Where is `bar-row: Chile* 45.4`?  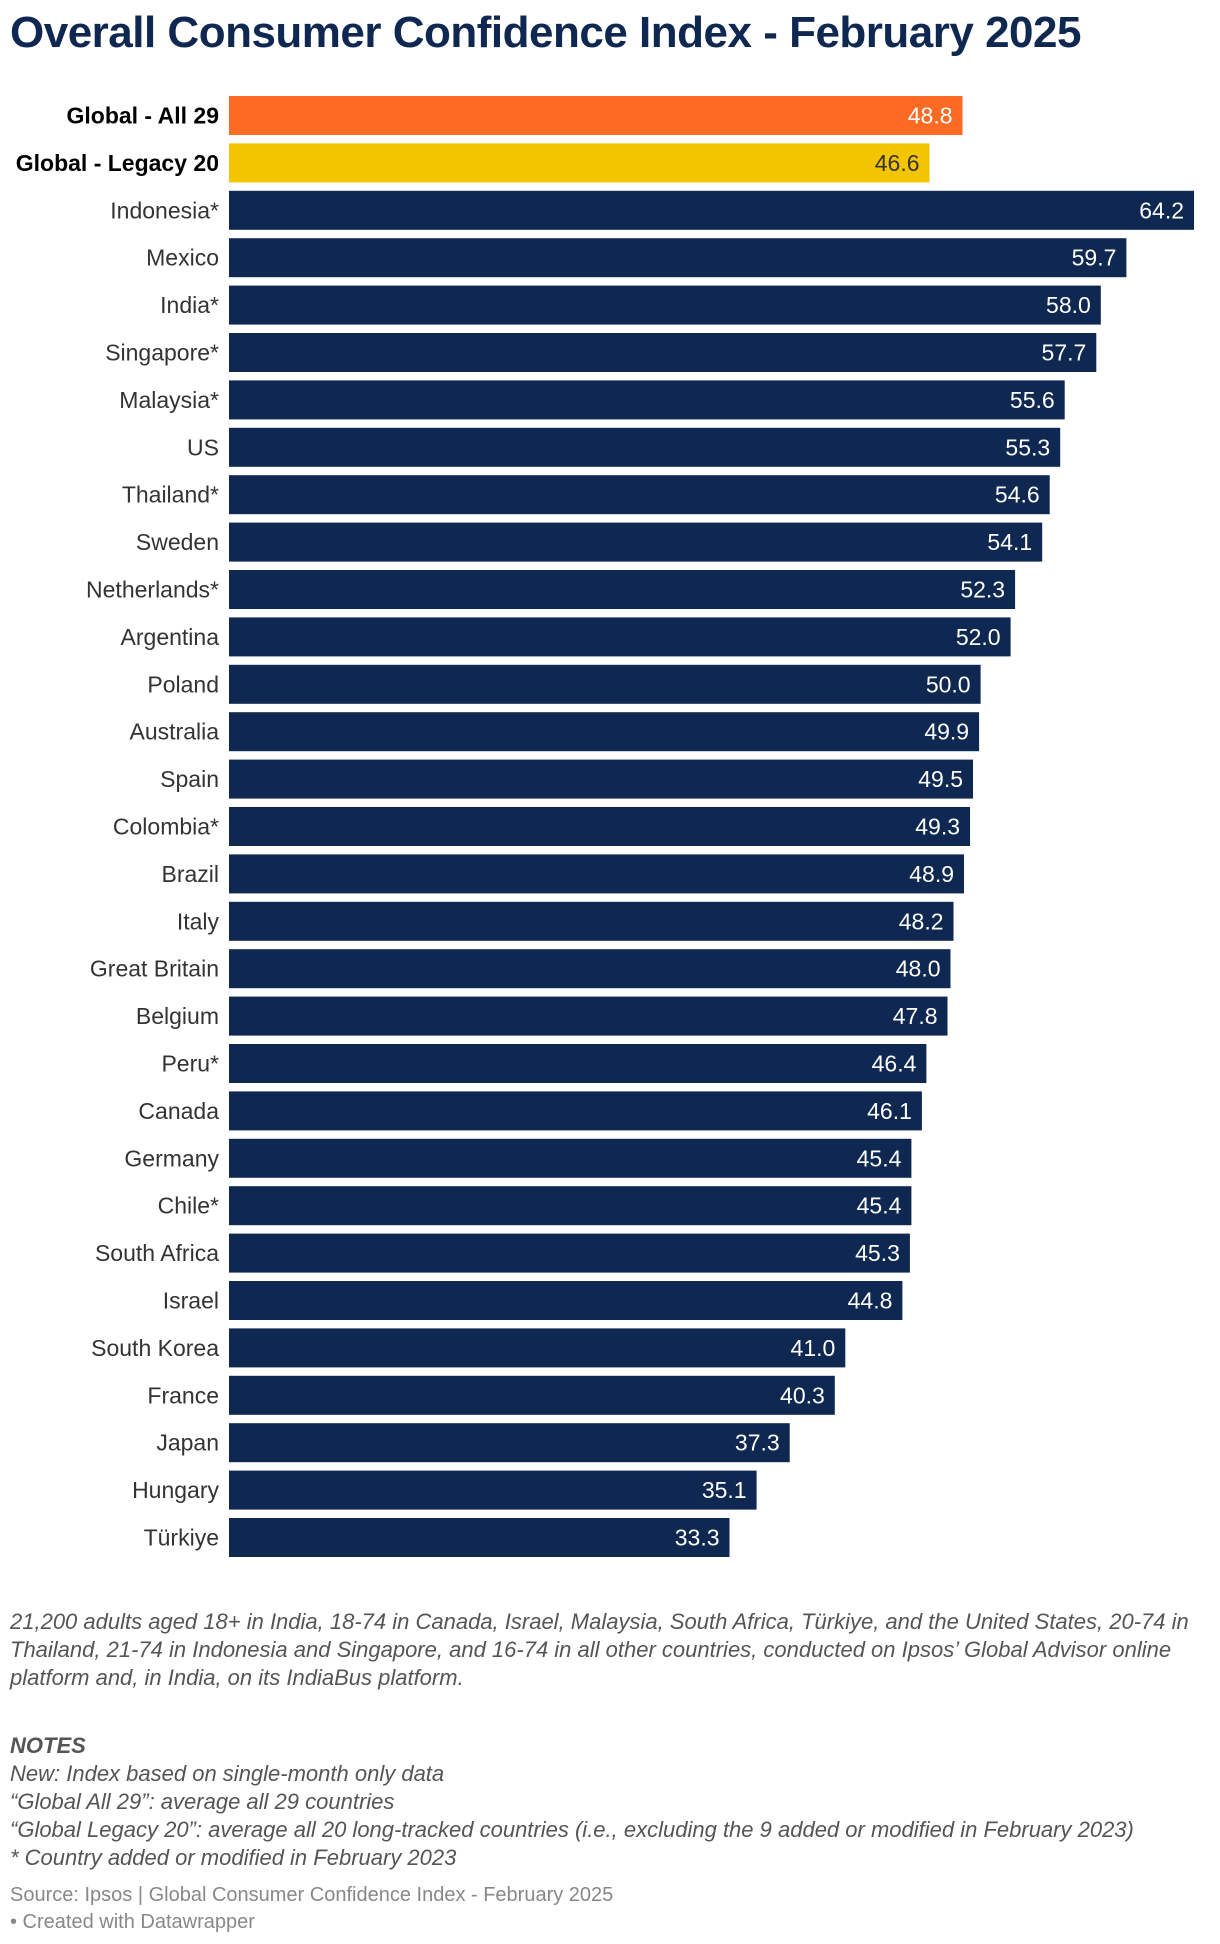 bar-row: Chile* 45.4 is located at coordinates (535, 1206).